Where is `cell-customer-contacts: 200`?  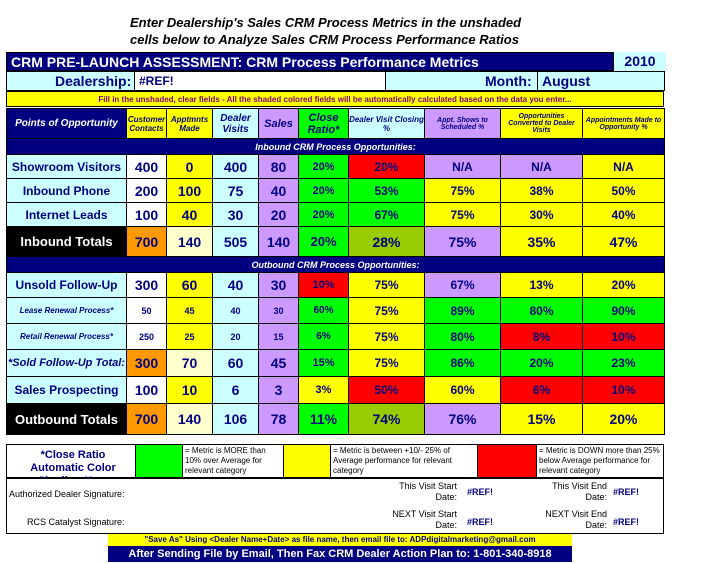 cell-customer-contacts: 200 is located at coordinates (146, 190).